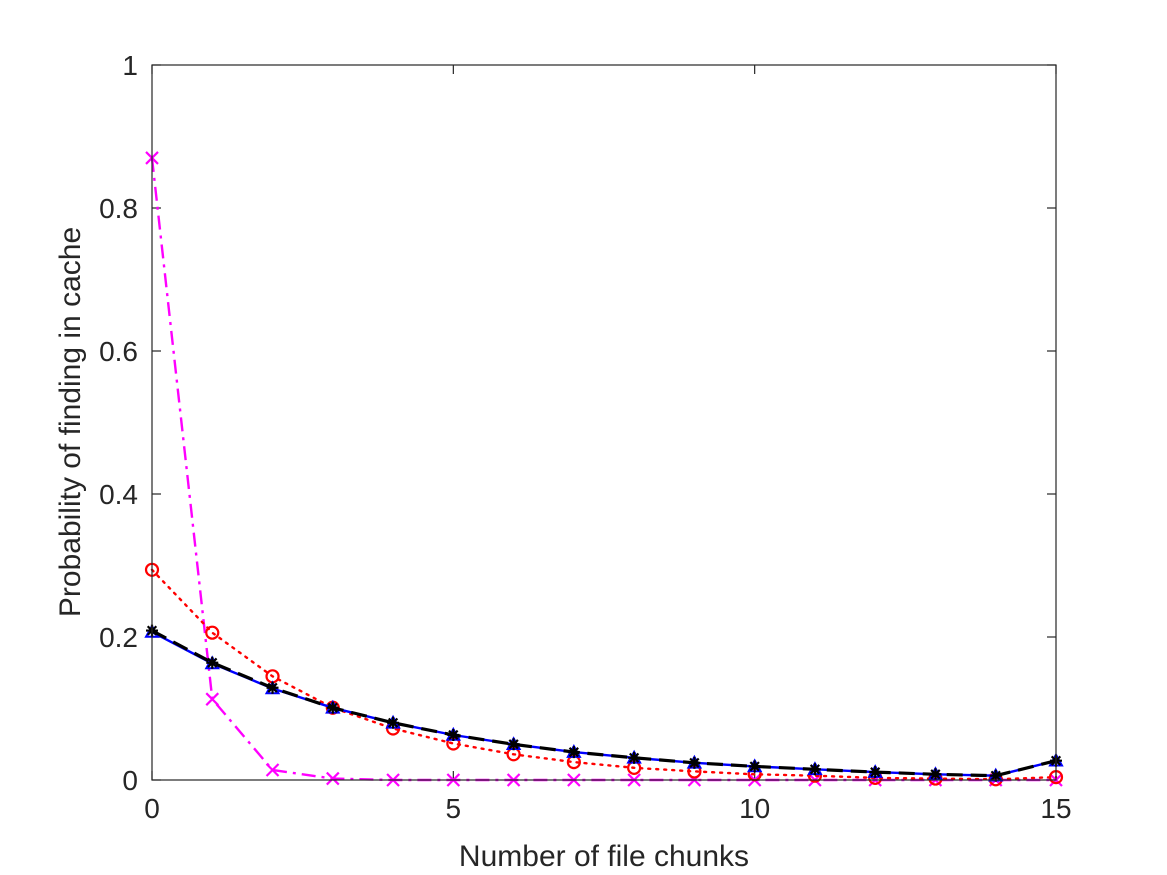  What do you see at coordinates (1055, 808) in the screenshot?
I see `x-tick-label: 15` at bounding box center [1055, 808].